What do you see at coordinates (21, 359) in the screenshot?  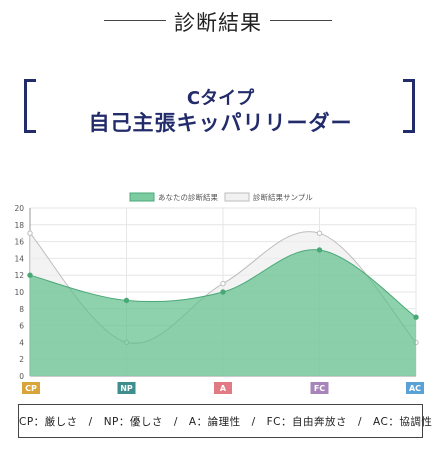 I see `y-tick-label: 2` at bounding box center [21, 359].